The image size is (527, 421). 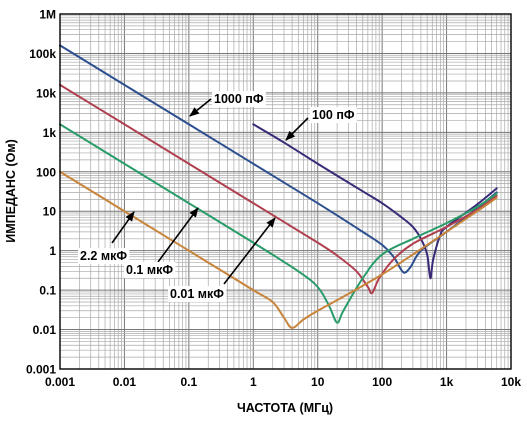 What do you see at coordinates (382, 382) in the screenshot?
I see `x-tick-label: 100` at bounding box center [382, 382].